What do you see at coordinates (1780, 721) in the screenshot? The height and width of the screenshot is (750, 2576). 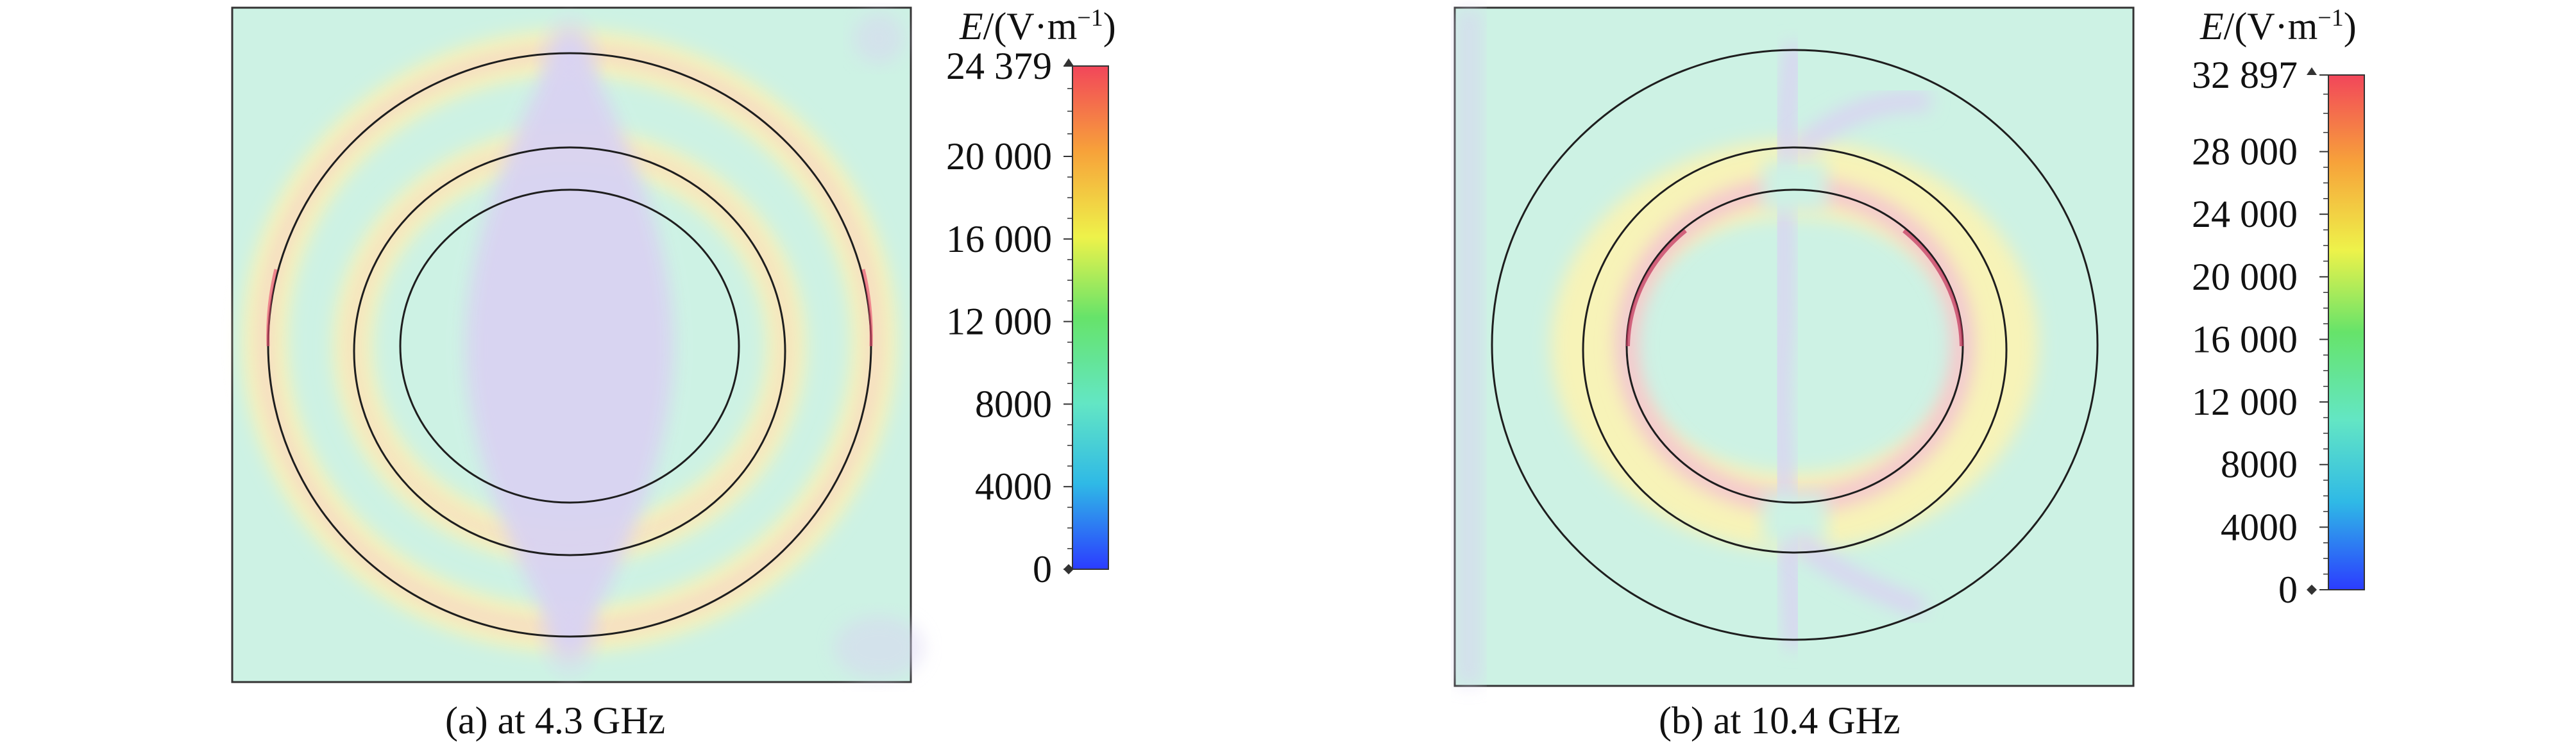 I see `caption-b: (b) at 10.4 GHz` at bounding box center [1780, 721].